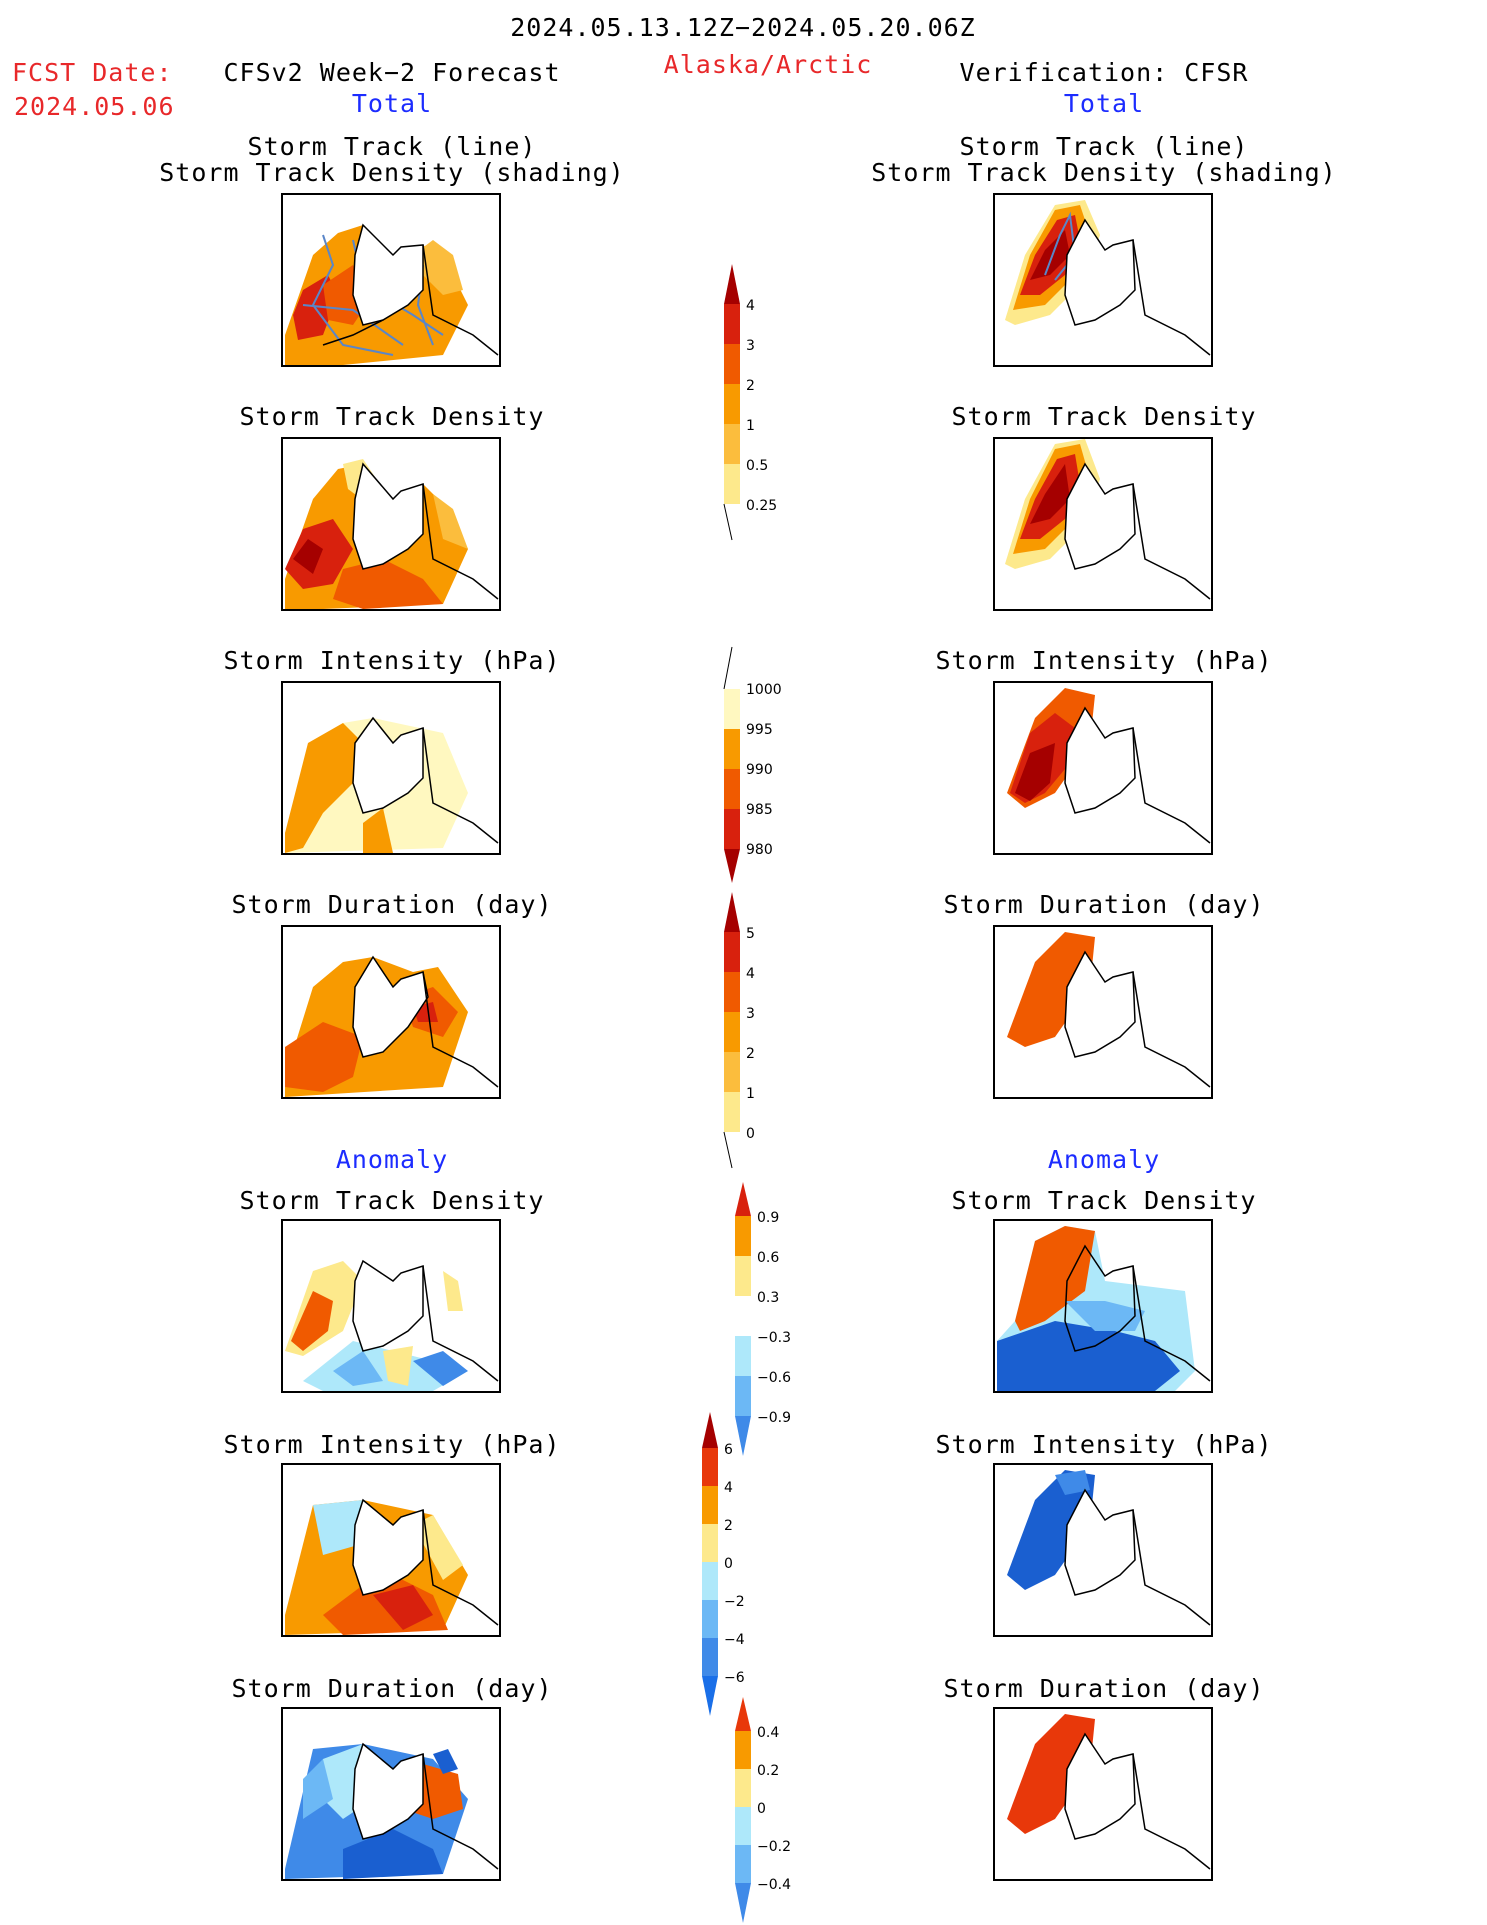 The image size is (1487, 1925). I want to click on map-verification-duration-total, so click(1103, 1012).